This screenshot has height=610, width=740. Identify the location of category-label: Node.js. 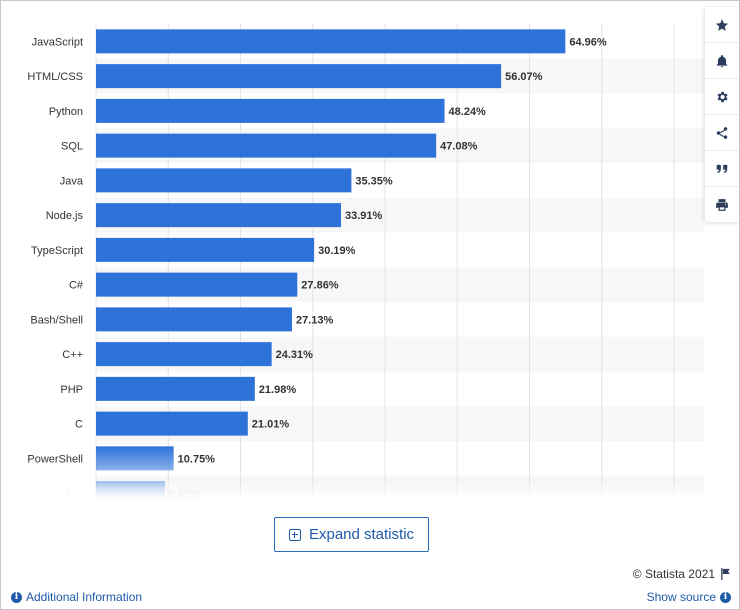
(65, 216).